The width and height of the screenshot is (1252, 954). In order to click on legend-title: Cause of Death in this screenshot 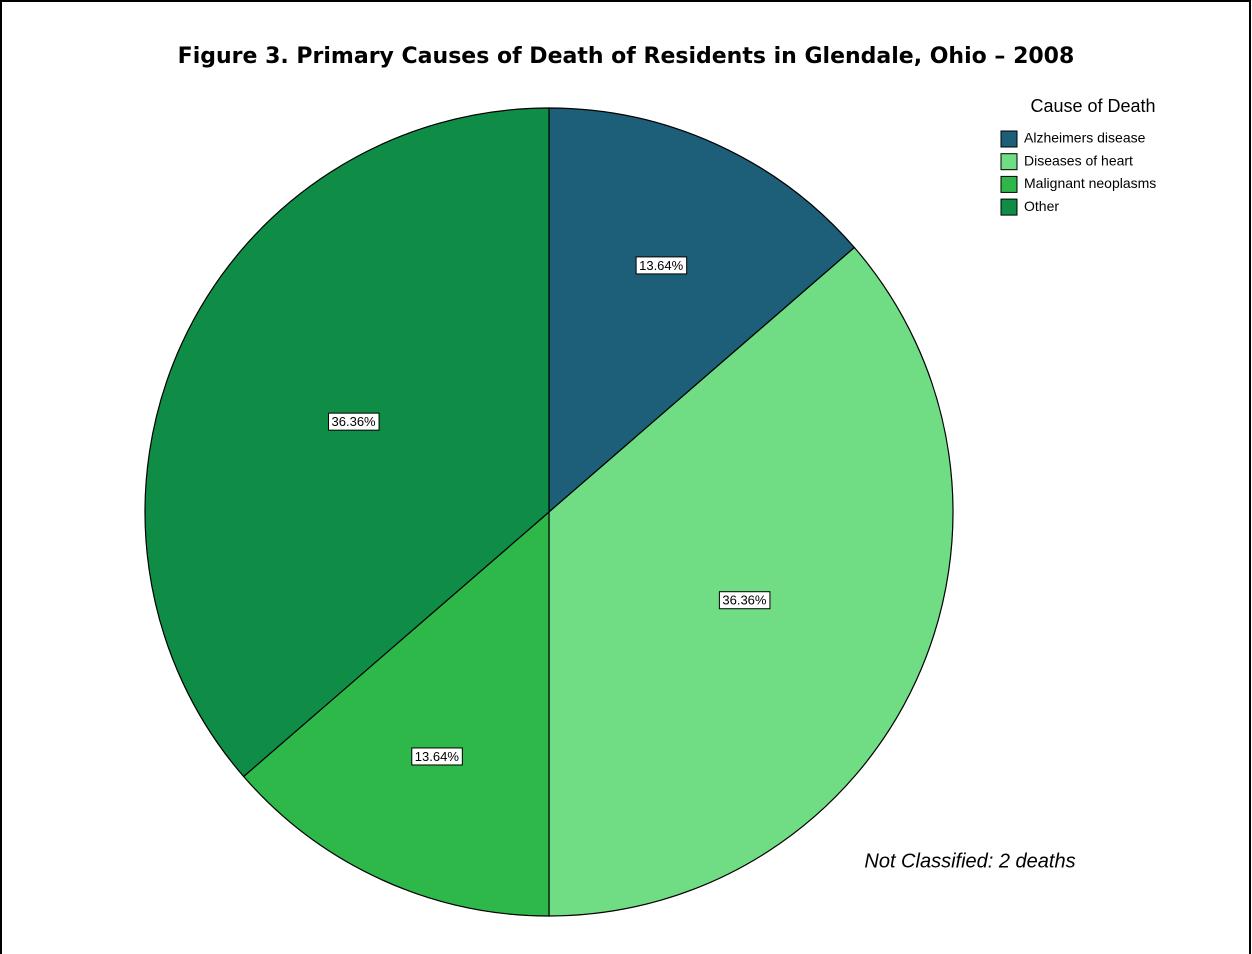, I will do `click(1092, 106)`.